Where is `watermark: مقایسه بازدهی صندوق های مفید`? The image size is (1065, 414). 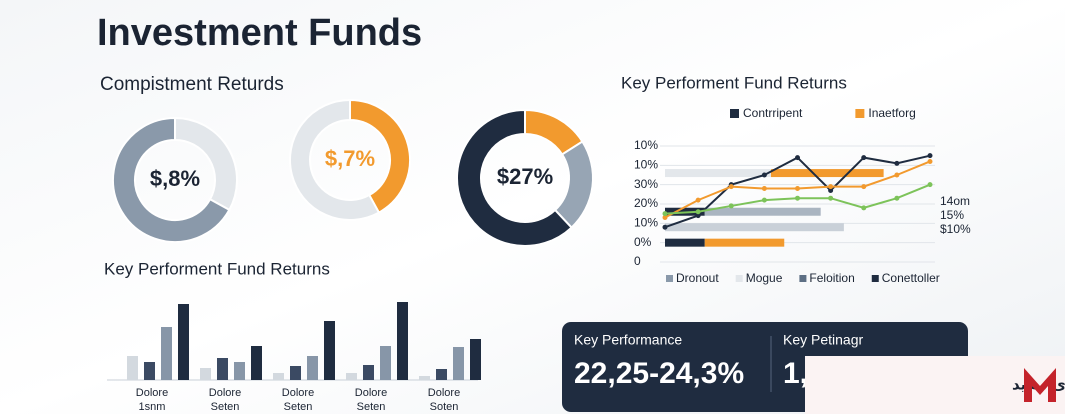 watermark: مقایسه بازدهی صندوق های مفید is located at coordinates (935, 385).